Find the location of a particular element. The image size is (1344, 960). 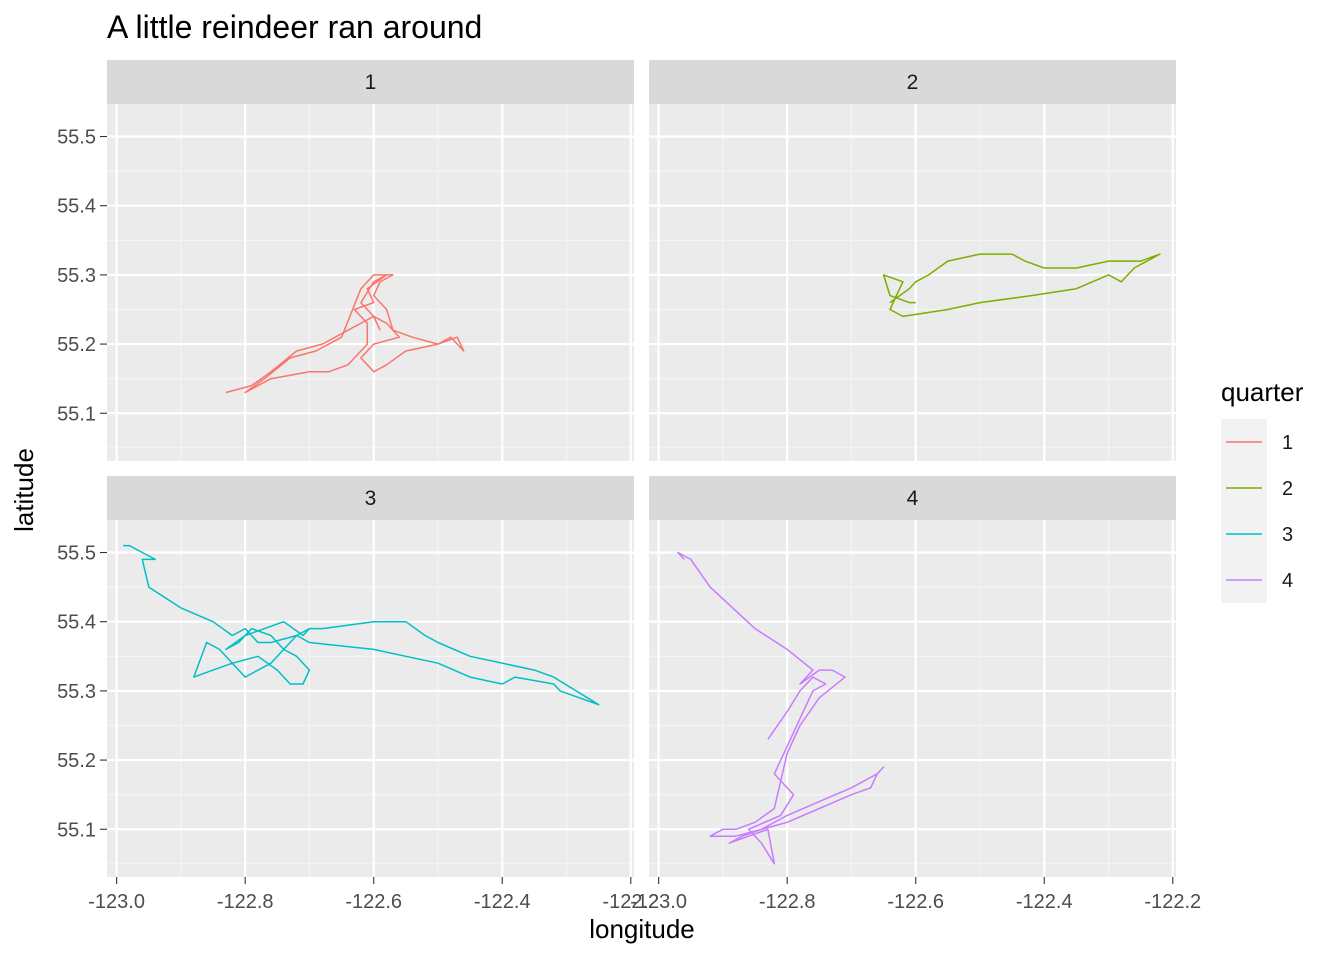

legend-label-quarter-1: 1 is located at coordinates (1287, 443).